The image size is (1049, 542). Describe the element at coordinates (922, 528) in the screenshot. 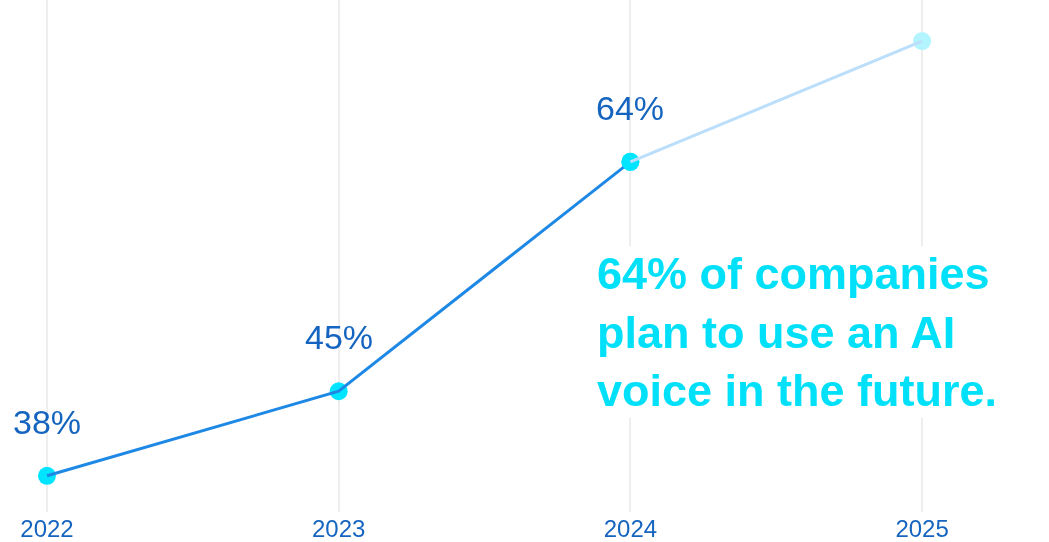

I see `x-tick-label: 2025` at that location.